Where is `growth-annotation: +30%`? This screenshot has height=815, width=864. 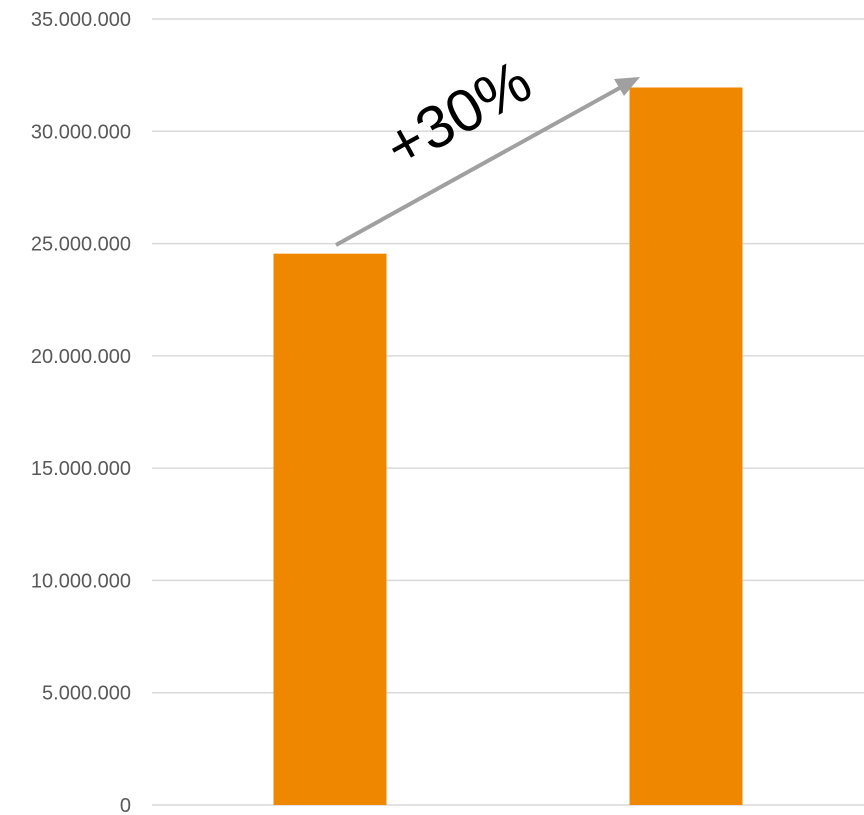 growth-annotation: +30% is located at coordinates (458, 114).